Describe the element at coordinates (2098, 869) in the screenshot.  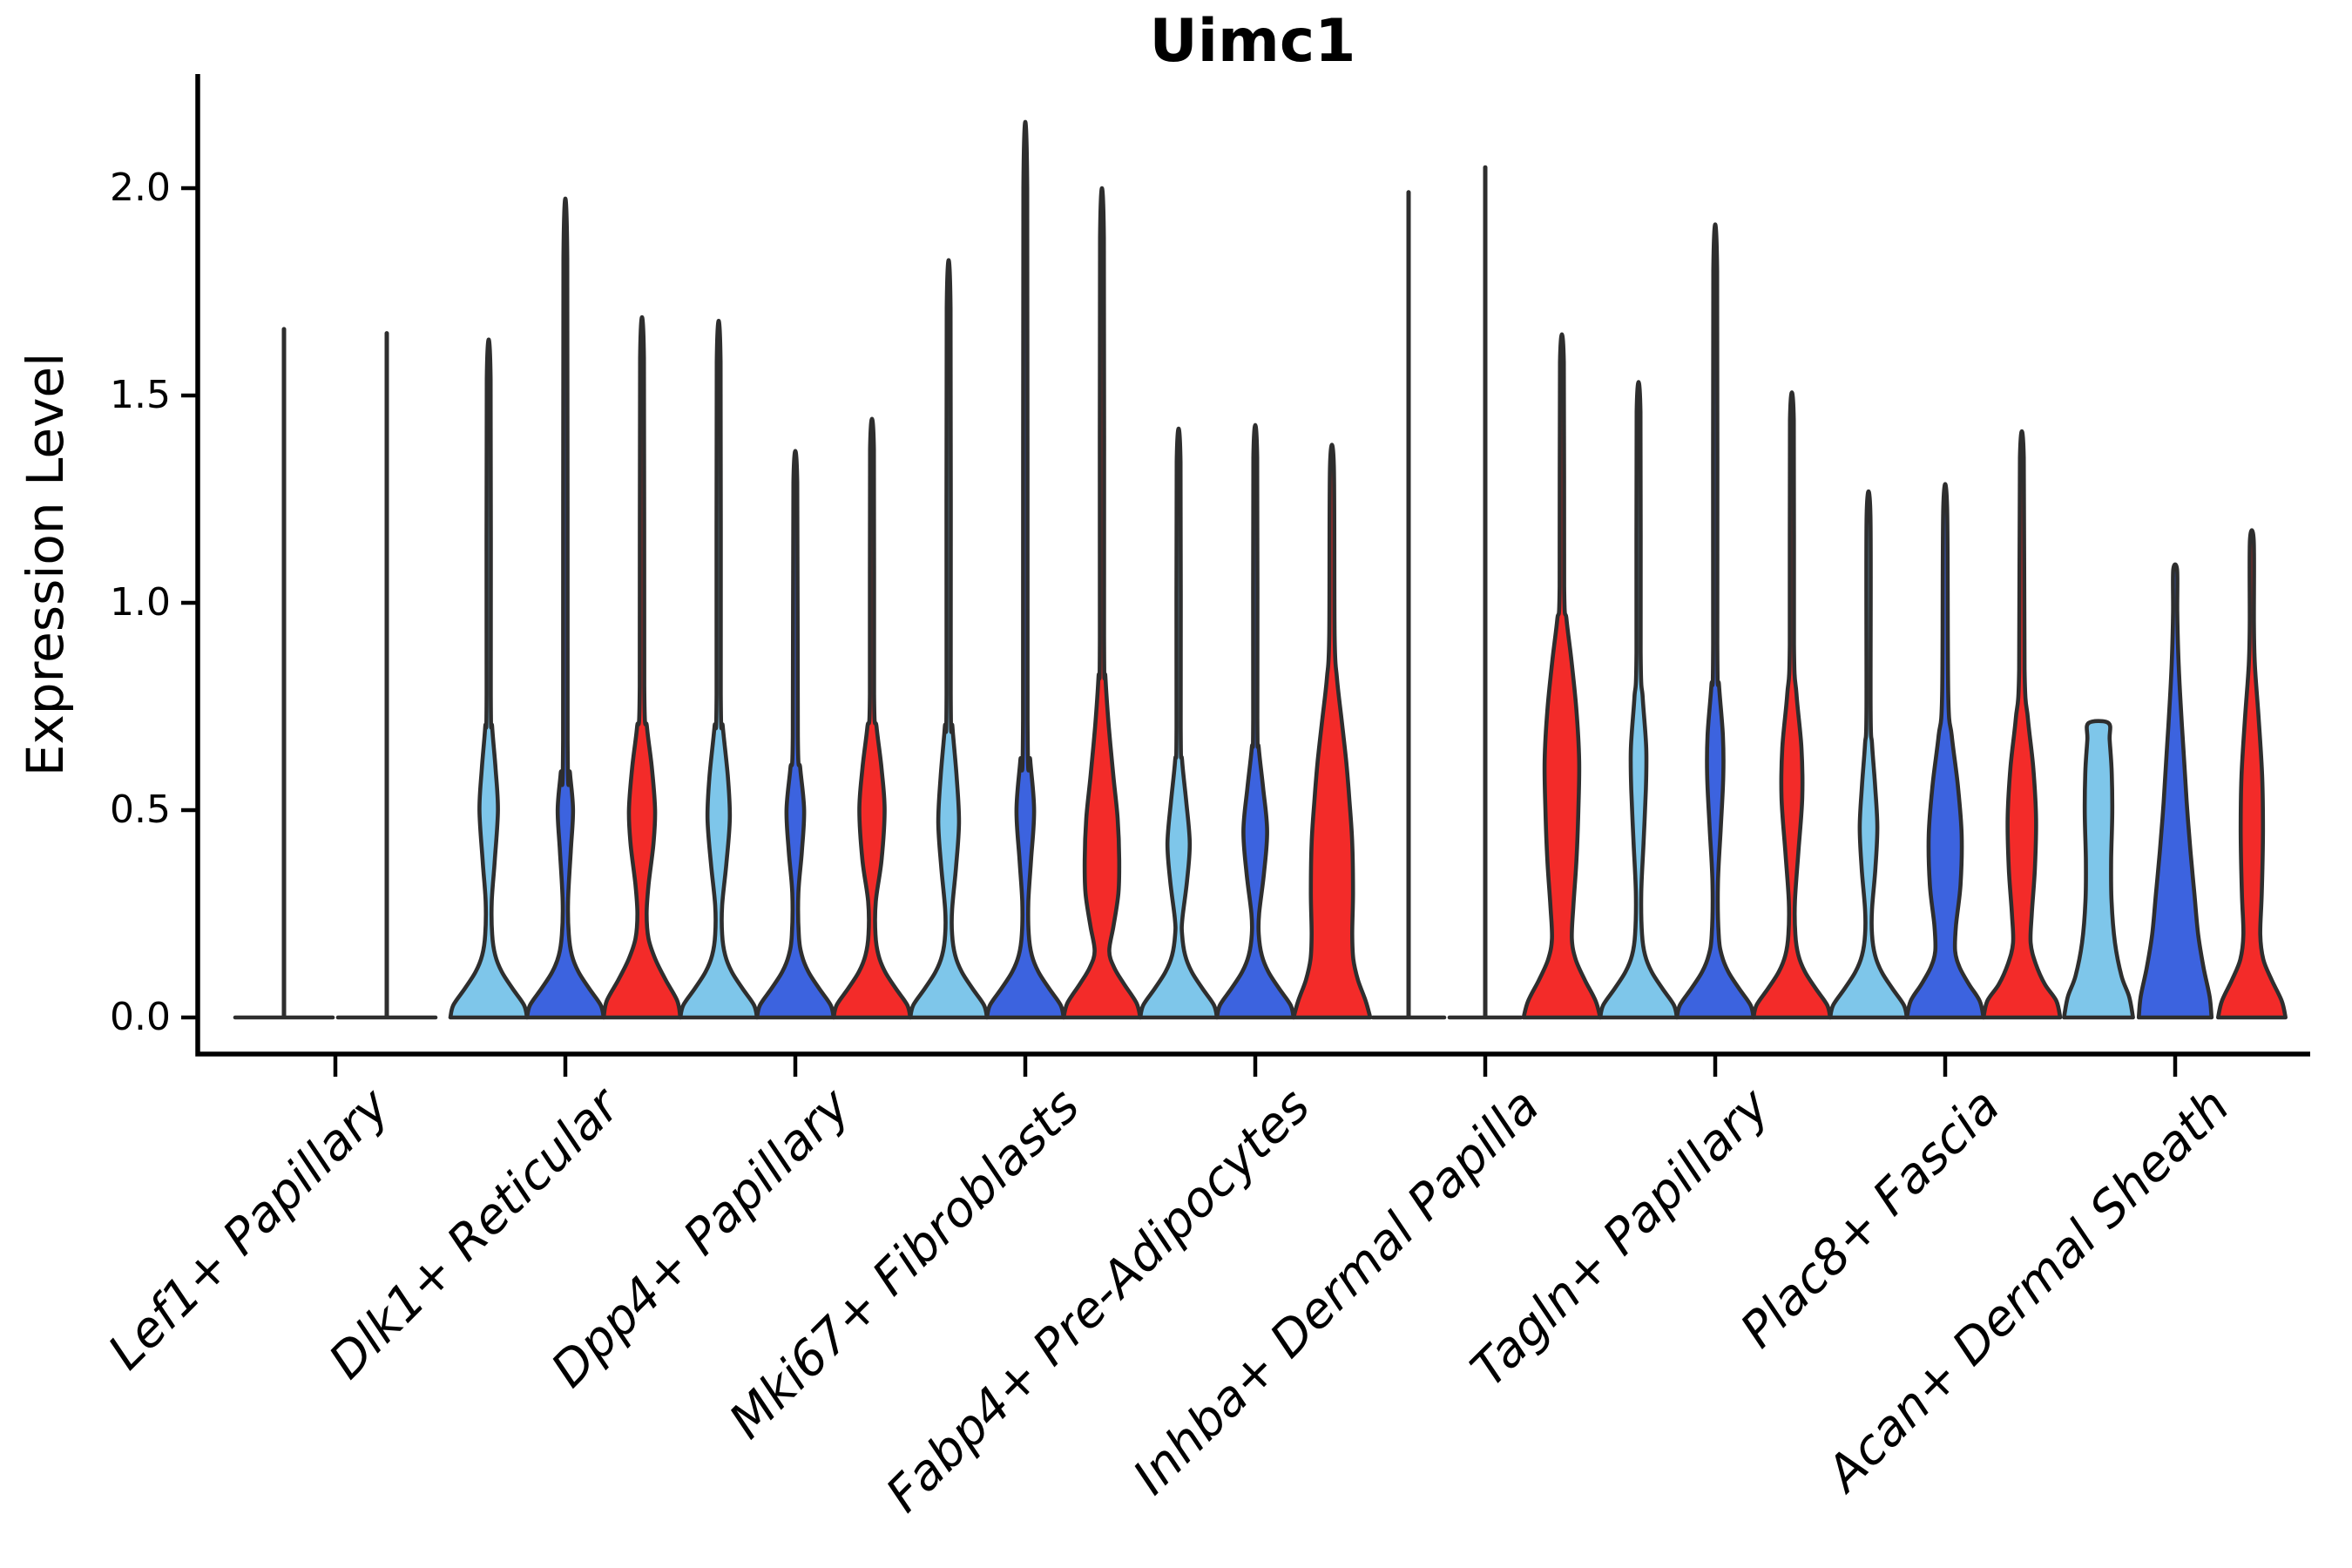
I see `violin-acan-dermal-sheath-light_blue` at that location.